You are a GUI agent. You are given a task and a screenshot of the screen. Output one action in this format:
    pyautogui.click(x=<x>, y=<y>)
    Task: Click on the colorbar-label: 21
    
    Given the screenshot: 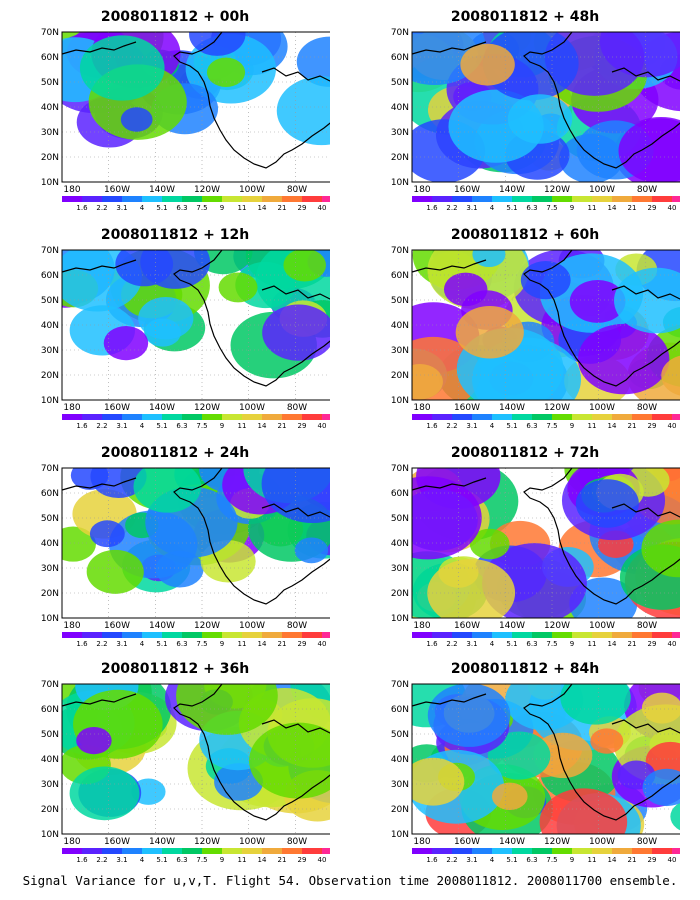 What is the action you would take?
    pyautogui.click(x=632, y=208)
    